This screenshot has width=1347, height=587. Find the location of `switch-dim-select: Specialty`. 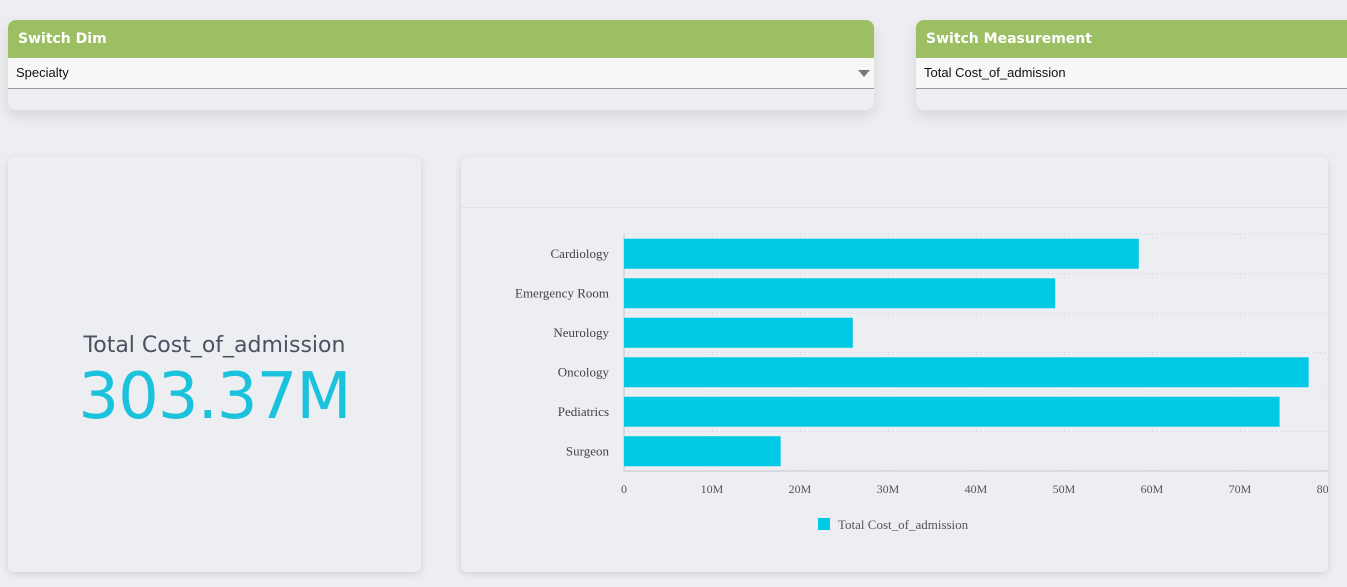

switch-dim-select: Specialty is located at coordinates (441, 73).